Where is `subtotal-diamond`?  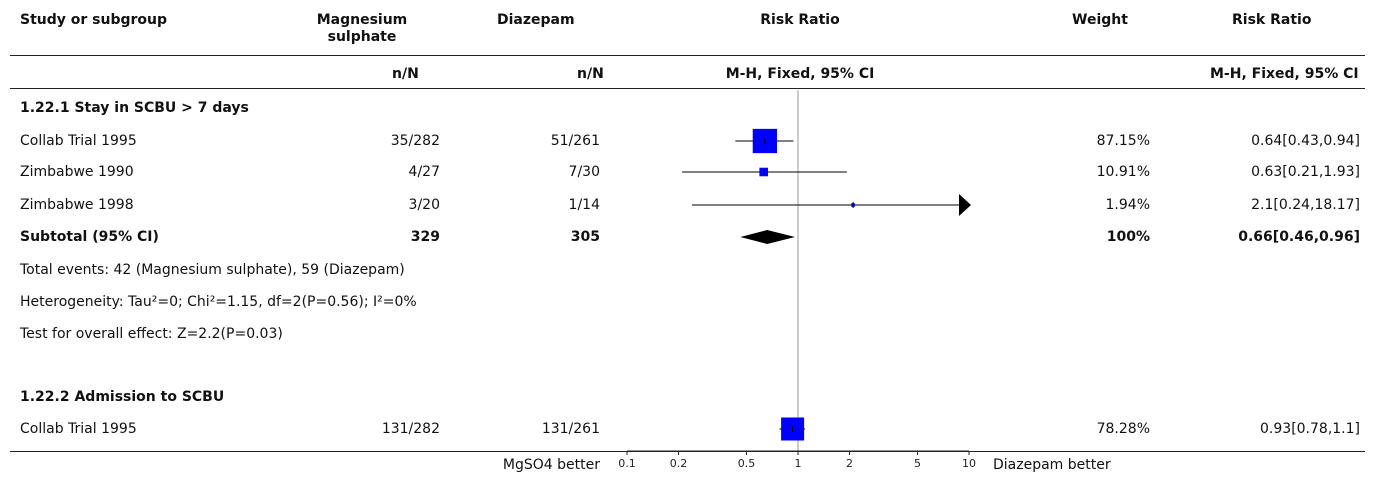
subtotal-diamond is located at coordinates (767, 237).